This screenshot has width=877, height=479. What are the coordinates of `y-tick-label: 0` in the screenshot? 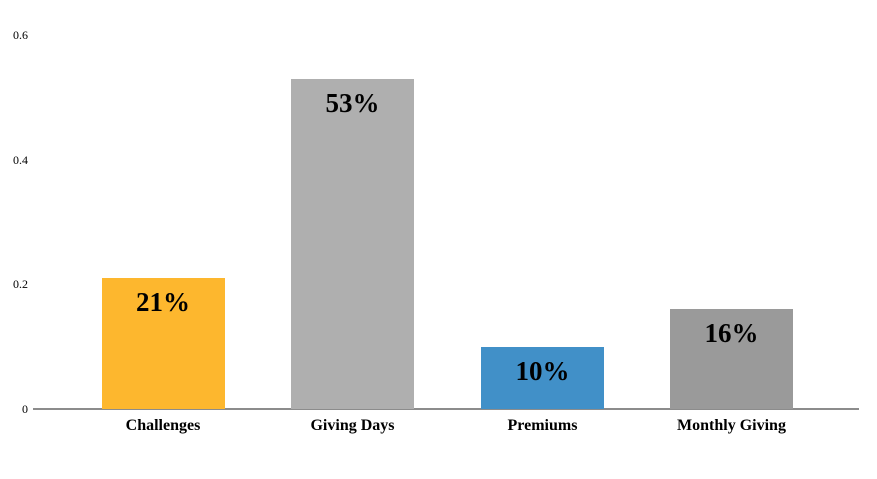 It's located at (25, 409).